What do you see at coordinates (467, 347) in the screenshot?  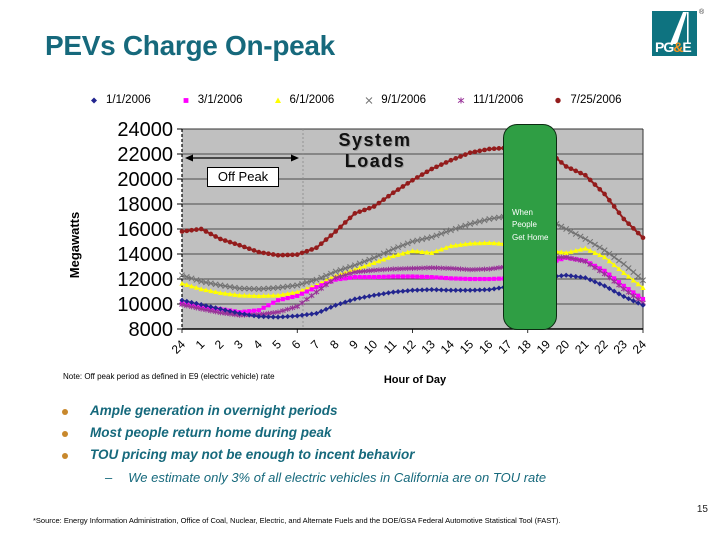 I see `x-tick-label: 15` at bounding box center [467, 347].